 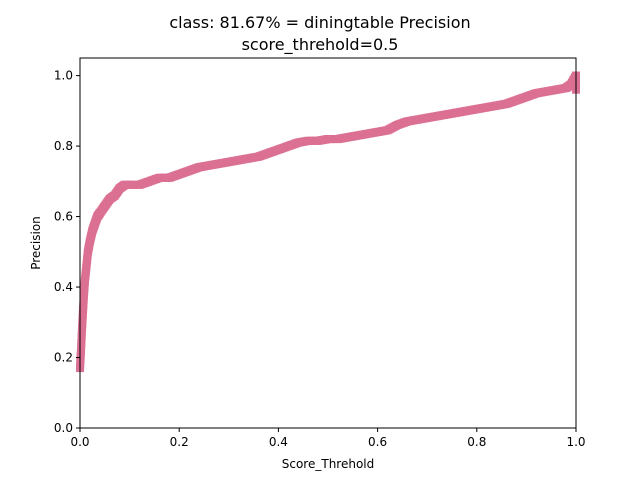 What do you see at coordinates (63, 146) in the screenshot?
I see `y-tick-label: 0.8` at bounding box center [63, 146].